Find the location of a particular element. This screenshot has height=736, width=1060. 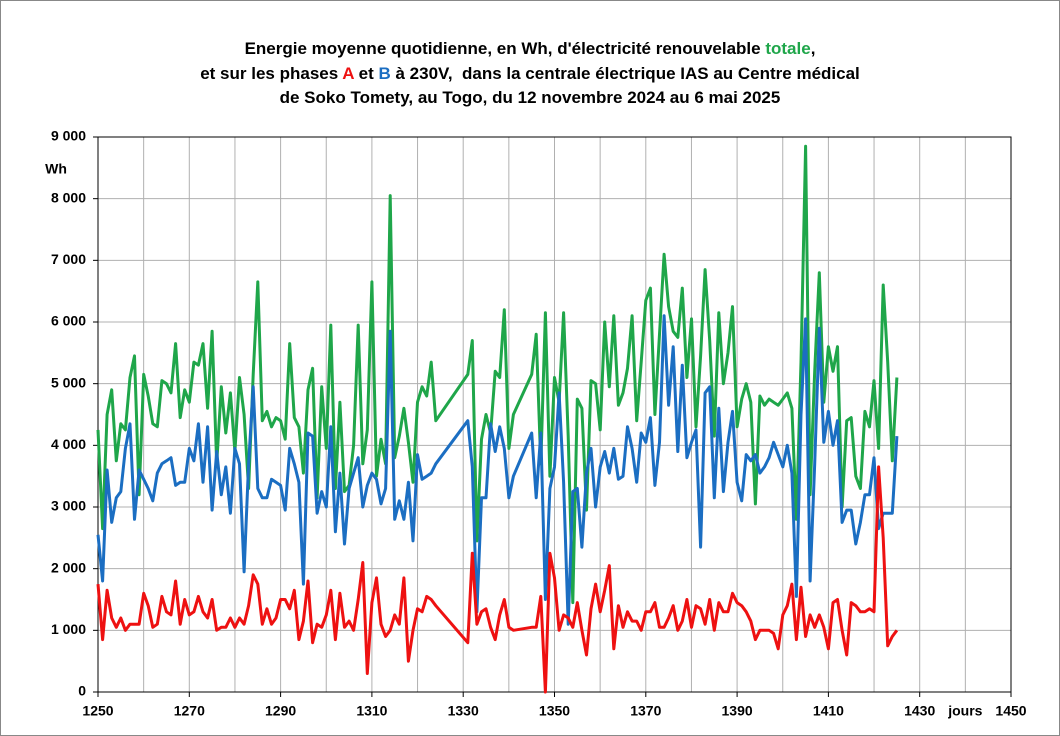

x-axis-label: jours is located at coordinates (964, 711).